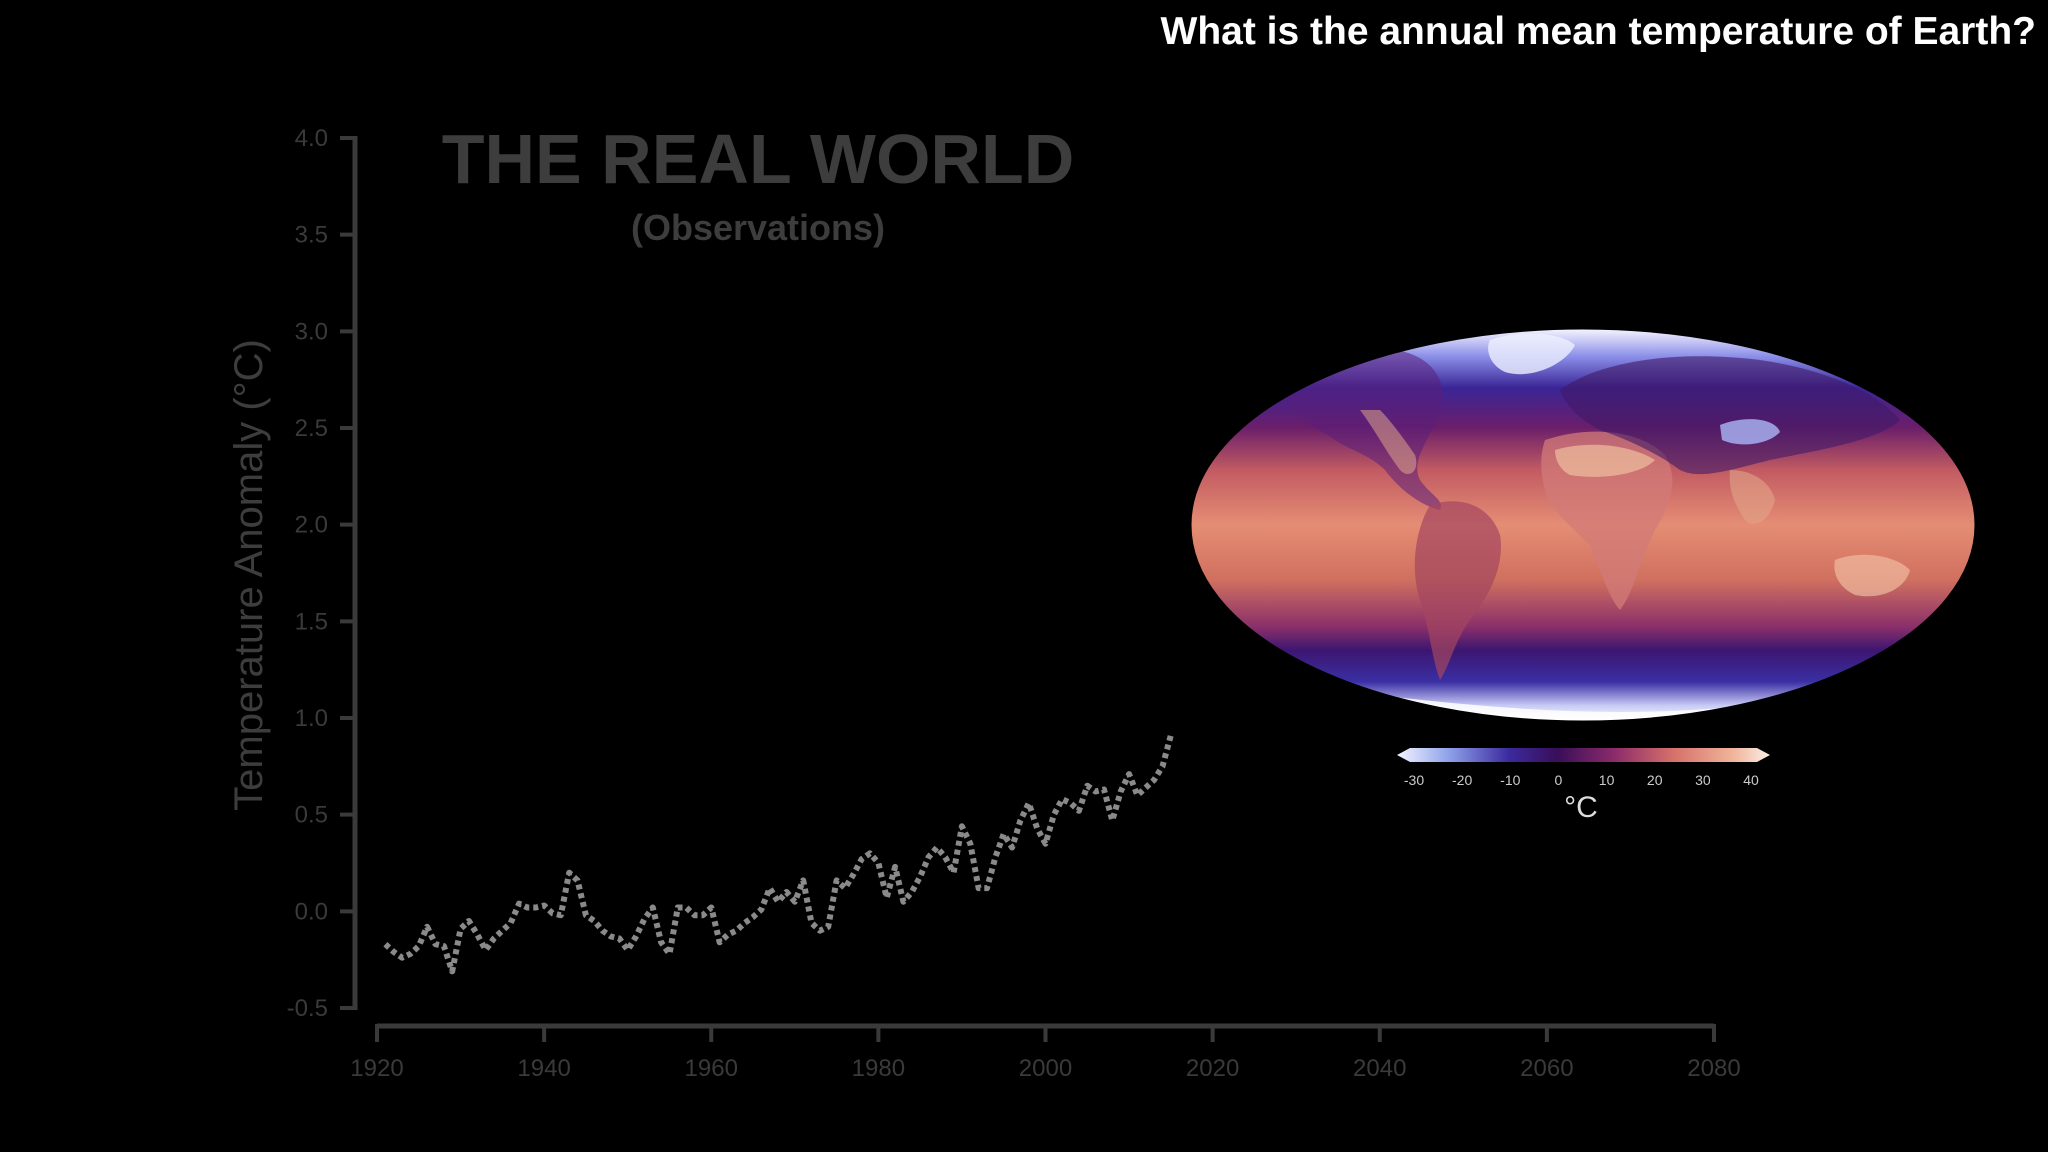 The height and width of the screenshot is (1152, 2048). I want to click on colorbar-tick-label: -10, so click(1510, 780).